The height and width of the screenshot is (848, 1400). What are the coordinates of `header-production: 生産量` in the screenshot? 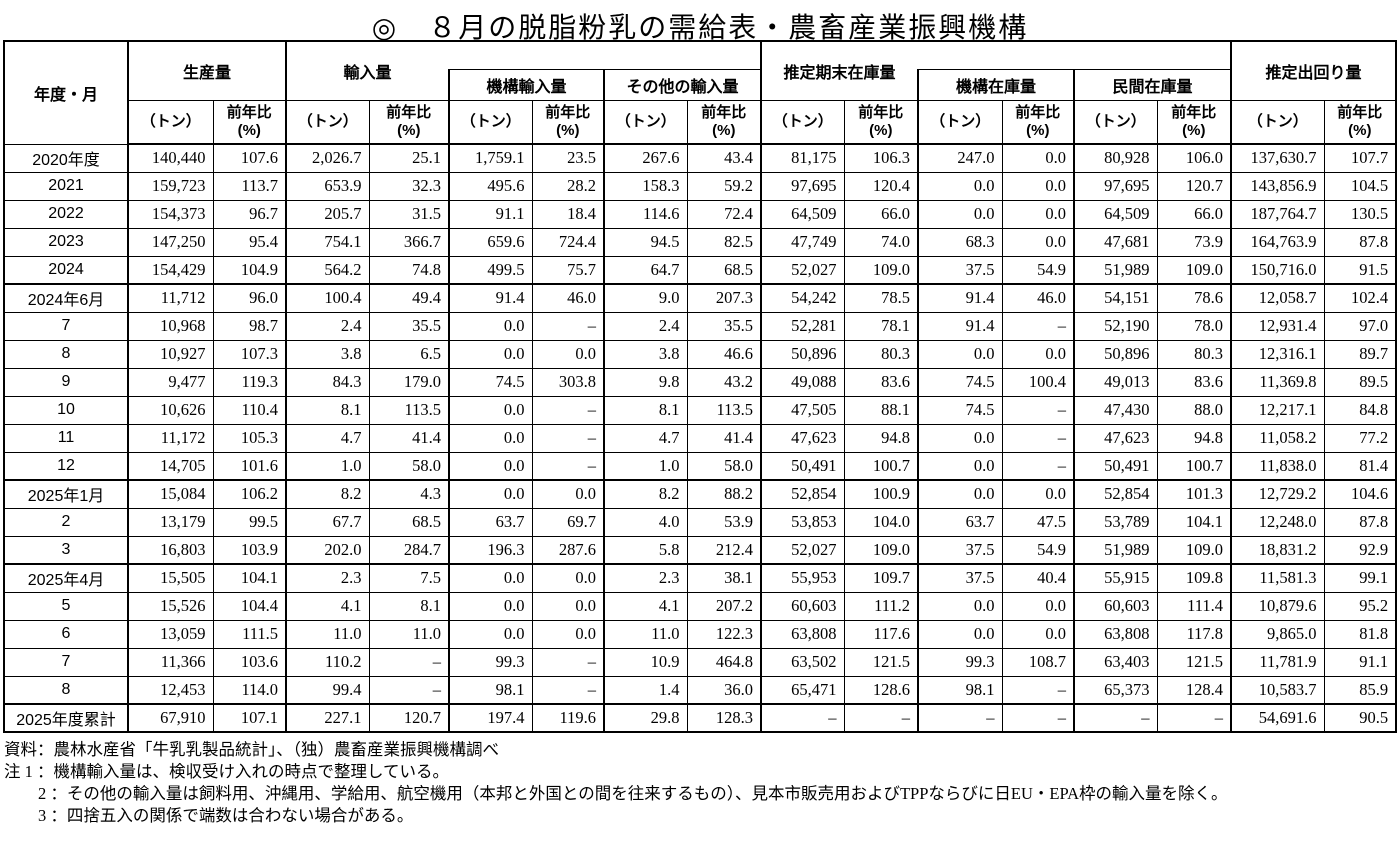 It's located at (207, 70).